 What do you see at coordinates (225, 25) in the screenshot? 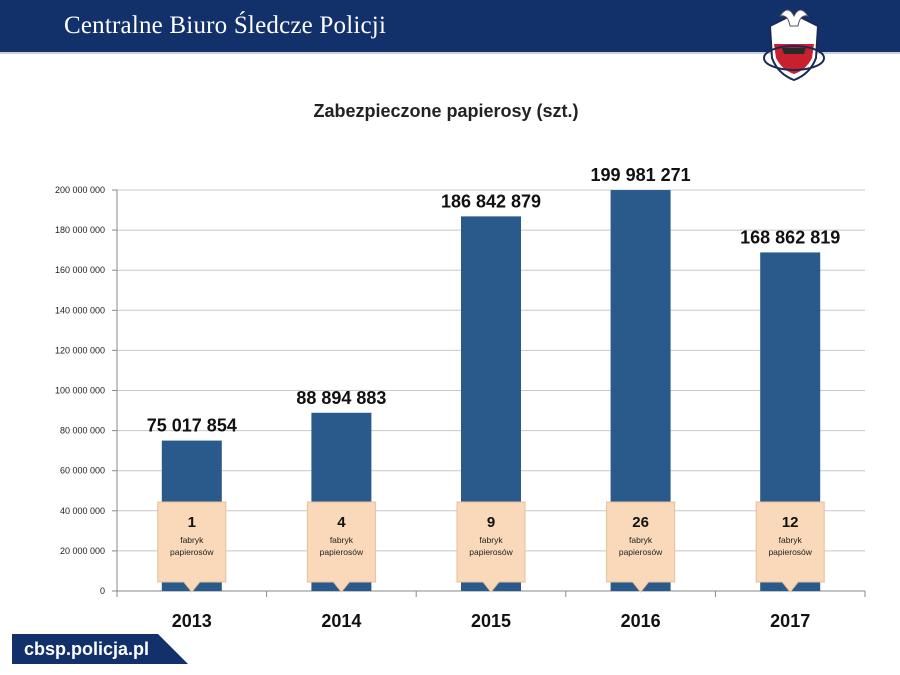
I see `header-title: Centralne Biuro Śledcze Policji` at bounding box center [225, 25].